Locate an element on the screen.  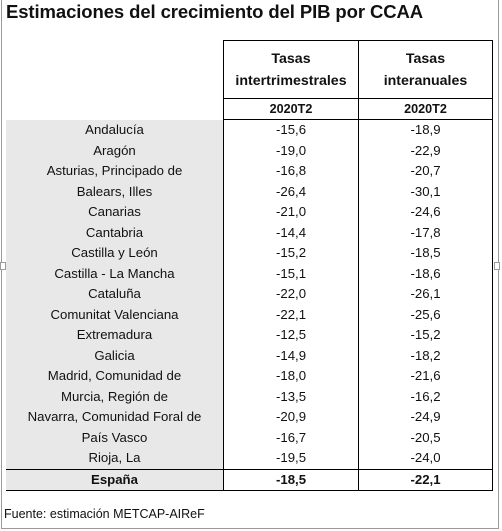
annual-rate-cell: -22,1 is located at coordinates (425, 479).